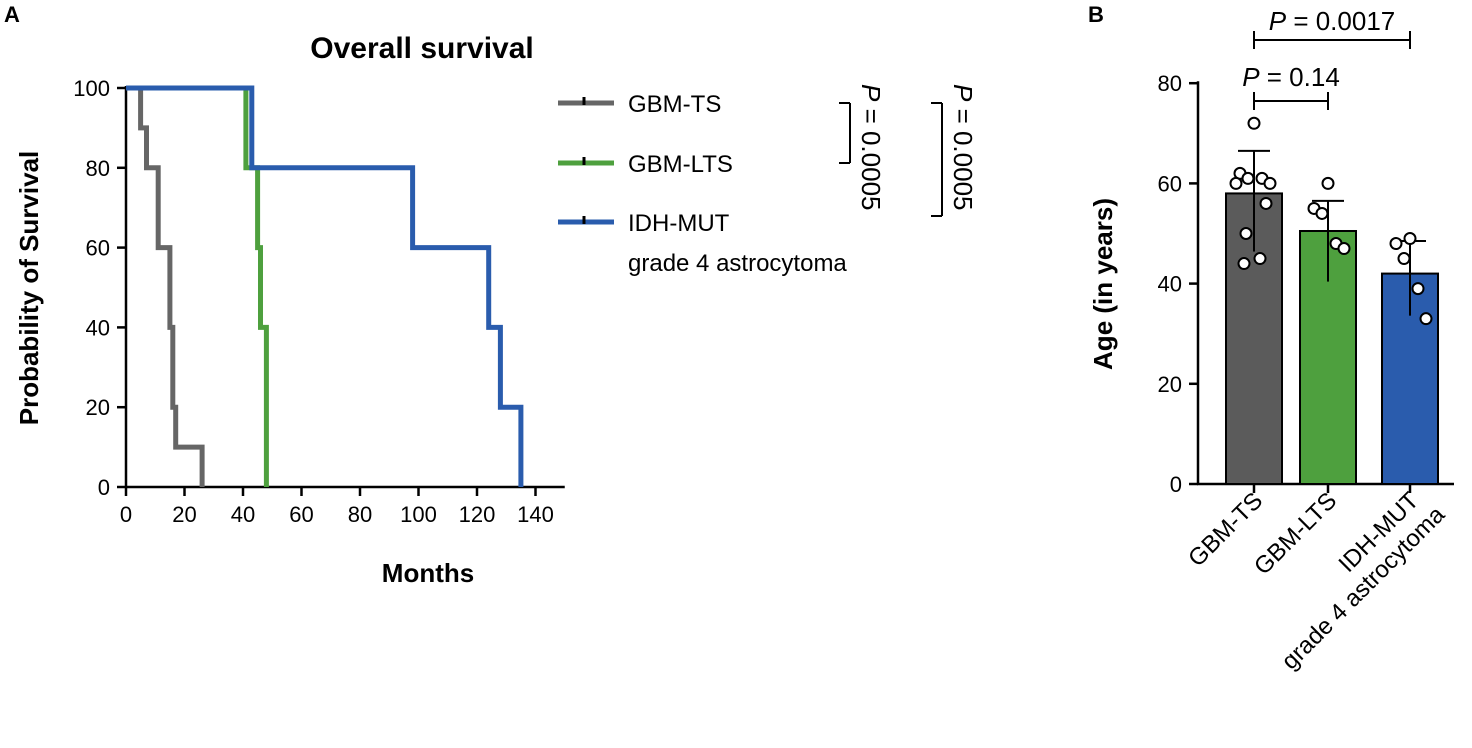 The image size is (1472, 748). I want to click on x-tick-label: 40, so click(243, 514).